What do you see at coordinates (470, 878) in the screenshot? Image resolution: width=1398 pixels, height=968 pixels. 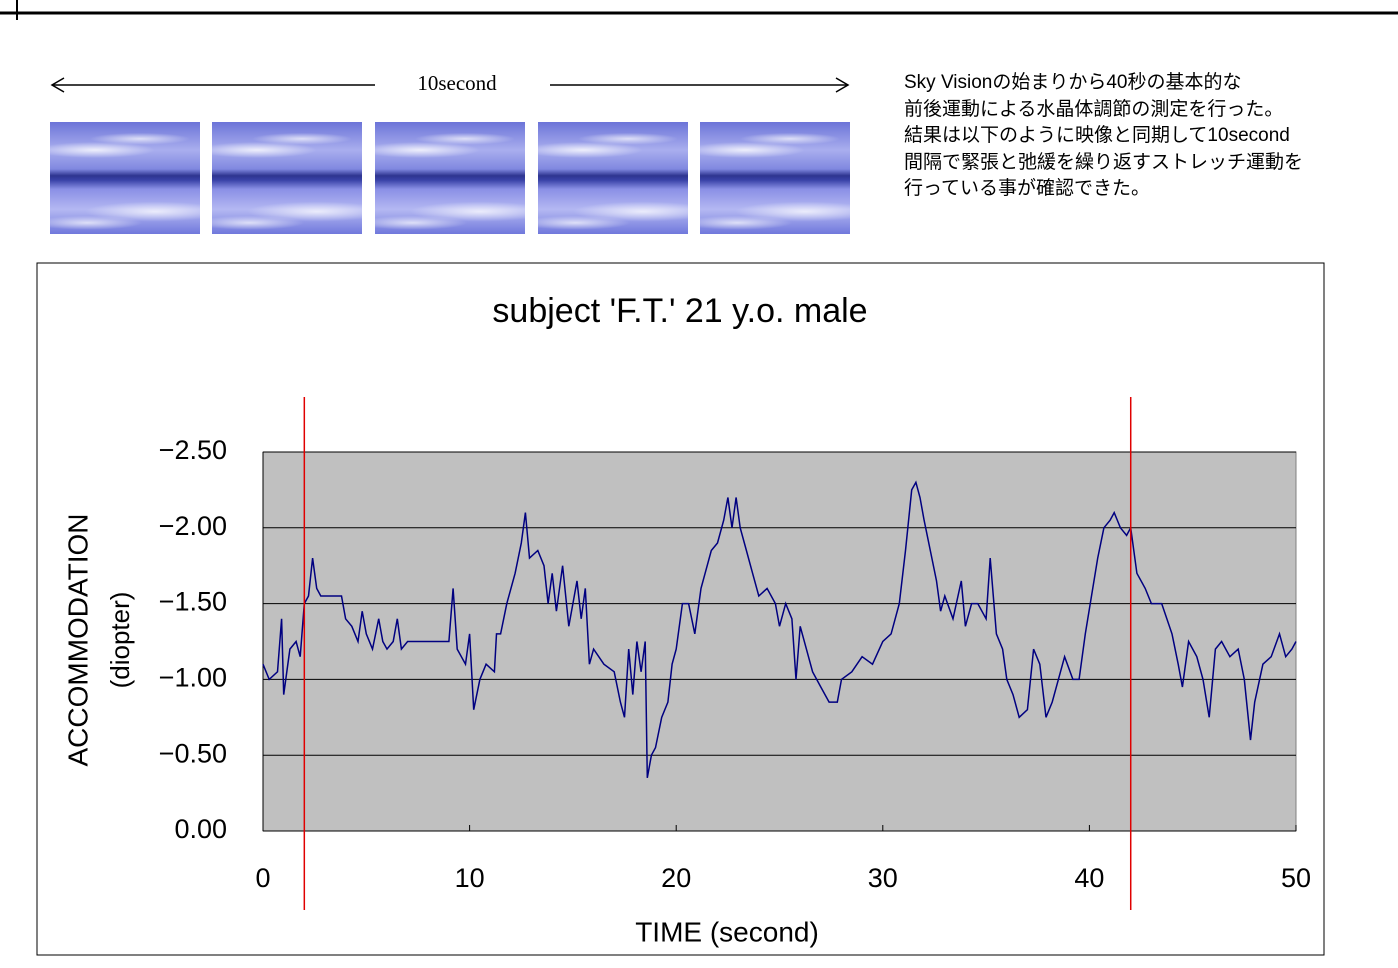 I see `x-tick-label: 10` at bounding box center [470, 878].